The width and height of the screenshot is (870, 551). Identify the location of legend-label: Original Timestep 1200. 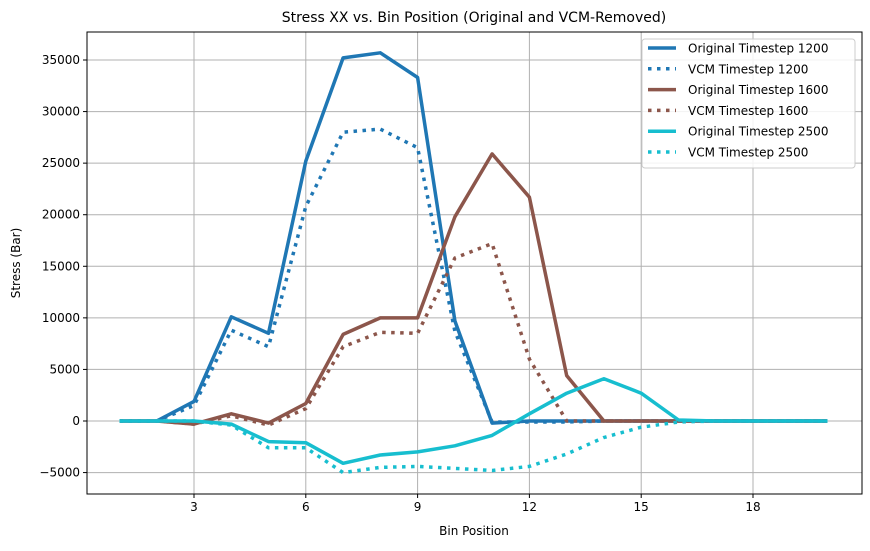
(758, 49).